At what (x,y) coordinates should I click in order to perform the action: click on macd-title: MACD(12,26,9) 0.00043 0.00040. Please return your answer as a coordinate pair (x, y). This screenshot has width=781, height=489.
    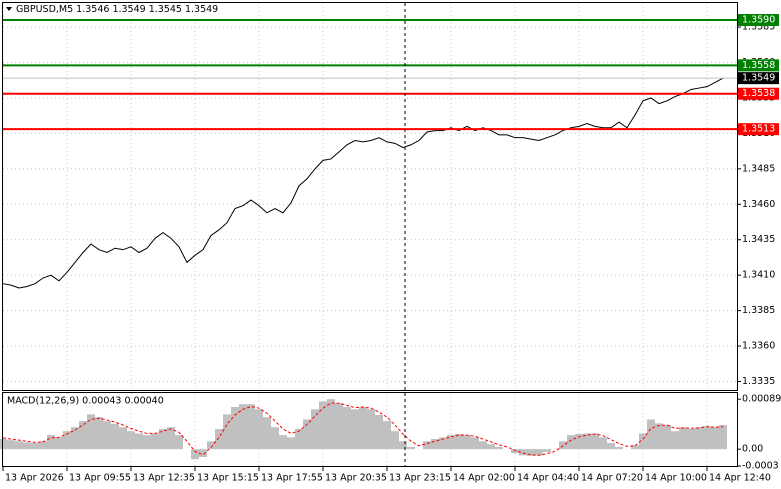
    Looking at the image, I should click on (85, 401).